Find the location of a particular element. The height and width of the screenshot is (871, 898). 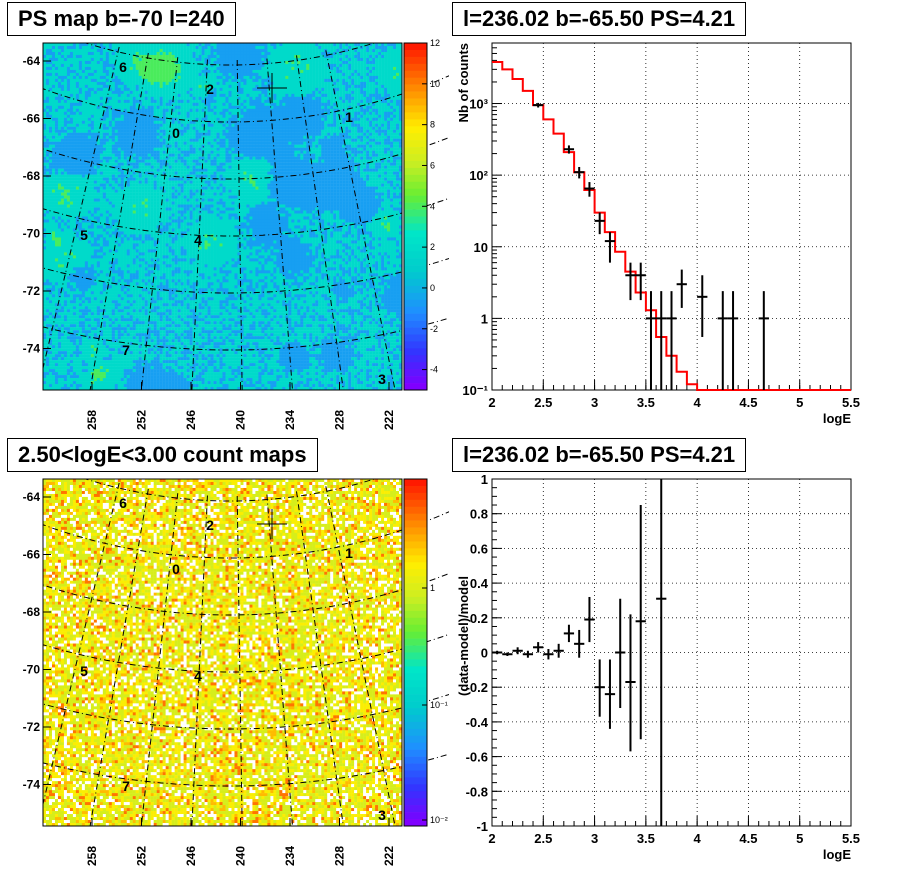

x-tick-label: 5 is located at coordinates (799, 402).